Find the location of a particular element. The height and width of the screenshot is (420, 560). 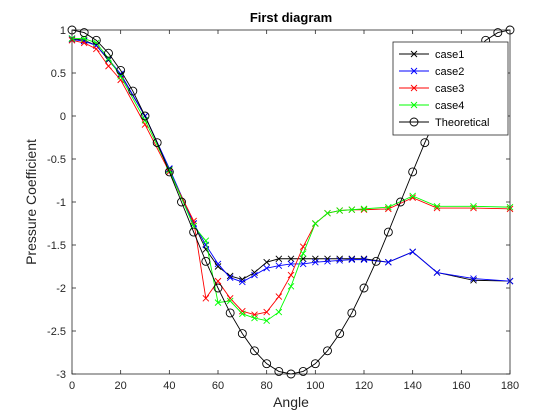

x-tick-label: 100 is located at coordinates (315, 386).